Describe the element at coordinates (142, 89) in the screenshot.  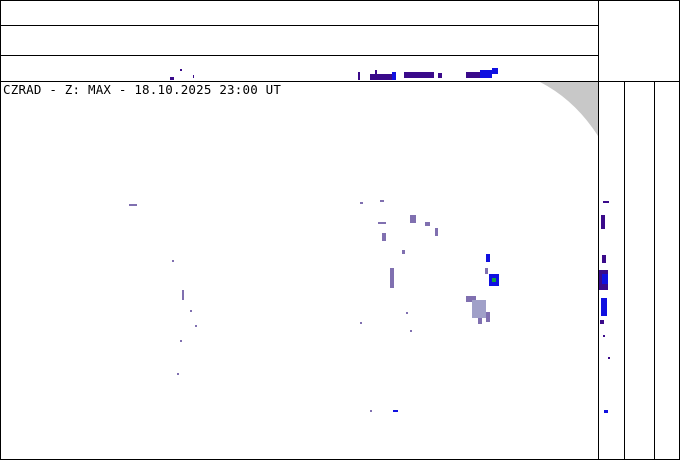
I see `radar-title: CZRAD - Z: MAX - 18.10.2025 23:00 UT` at that location.